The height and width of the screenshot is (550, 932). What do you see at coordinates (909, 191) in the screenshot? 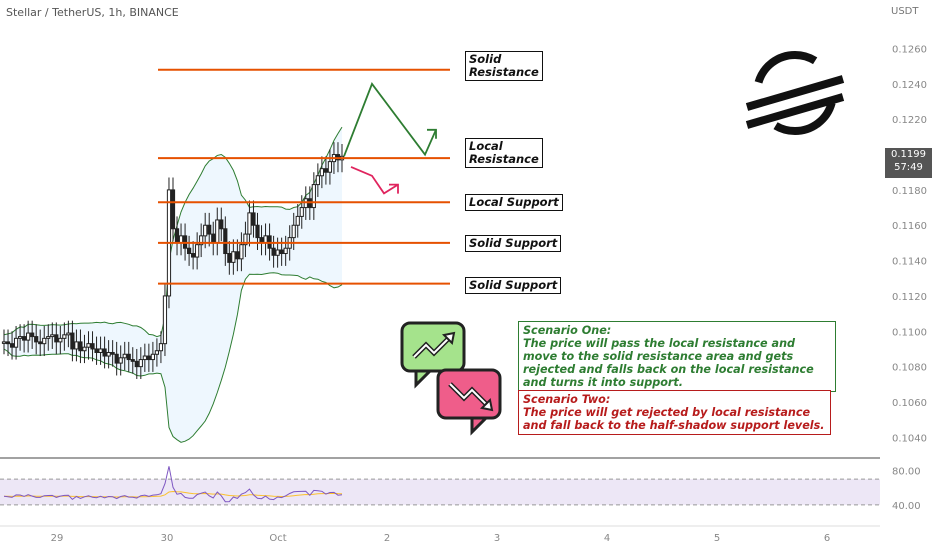
I see `y-tick-label: 0.1180` at bounding box center [909, 191].